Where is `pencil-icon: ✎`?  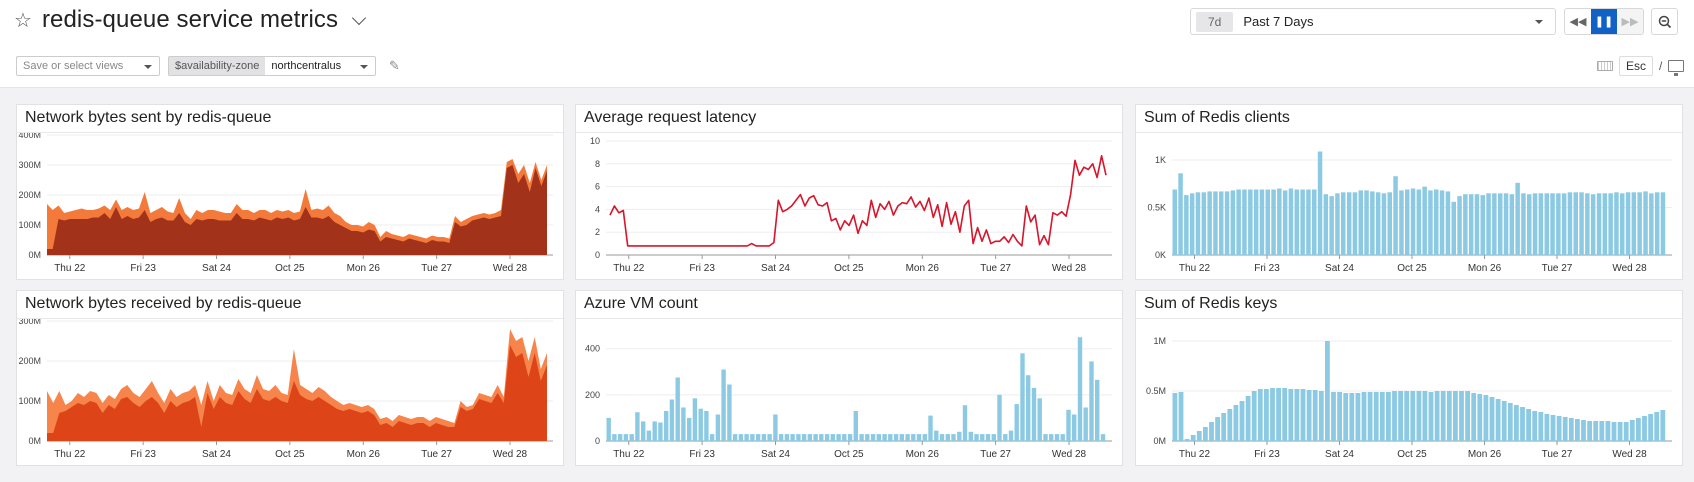 pencil-icon: ✎ is located at coordinates (394, 65).